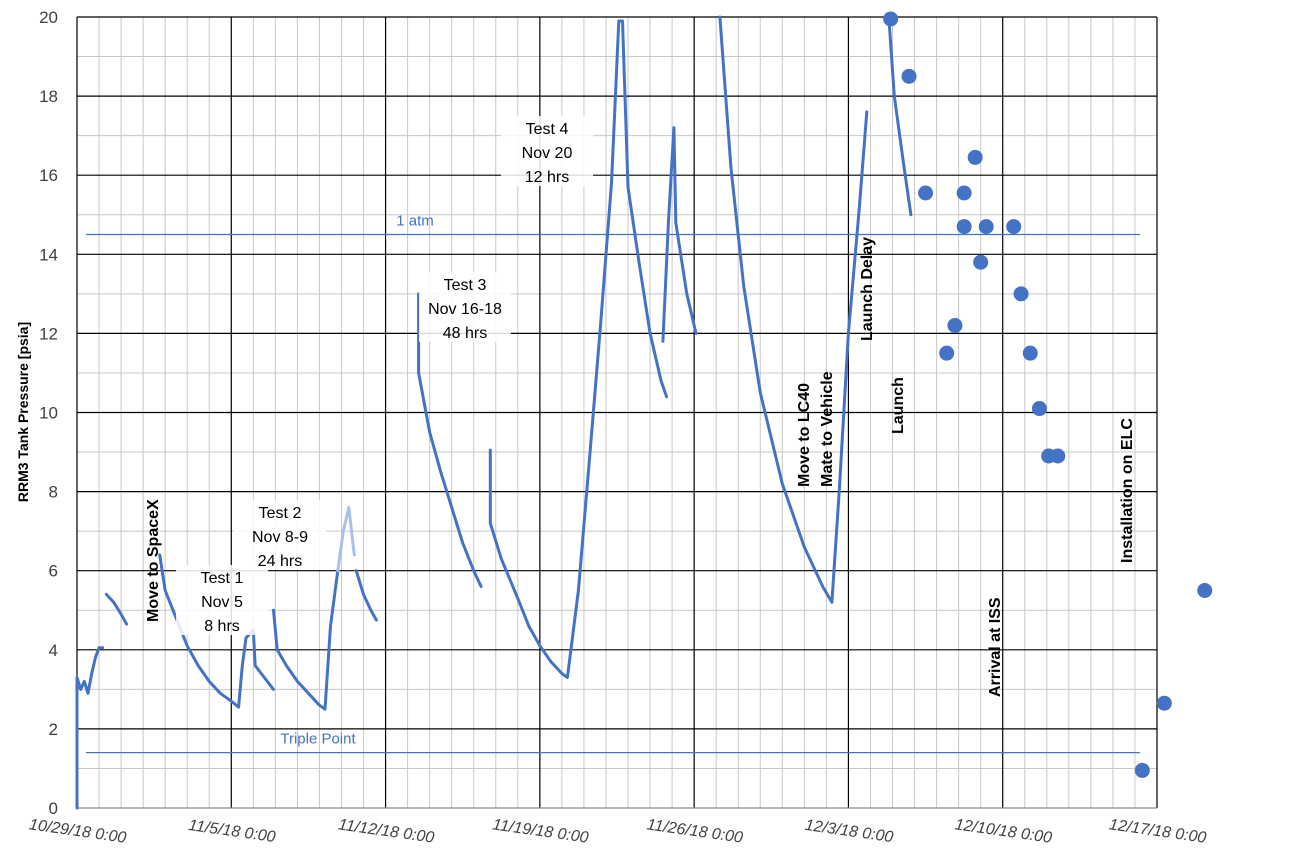  What do you see at coordinates (48, 254) in the screenshot?
I see `y-tick-label: 14` at bounding box center [48, 254].